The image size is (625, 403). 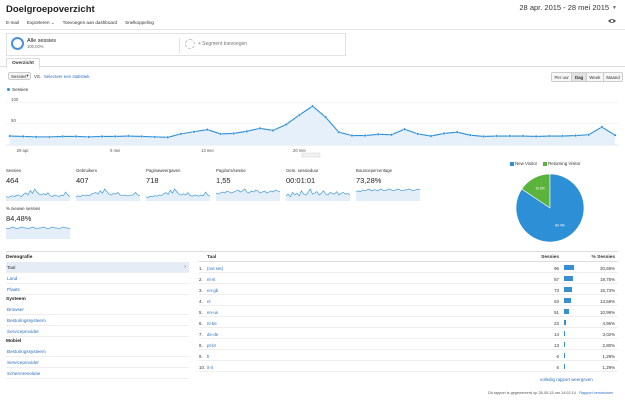 What do you see at coordinates (12, 180) in the screenshot?
I see `metric-value: 464` at bounding box center [12, 180].